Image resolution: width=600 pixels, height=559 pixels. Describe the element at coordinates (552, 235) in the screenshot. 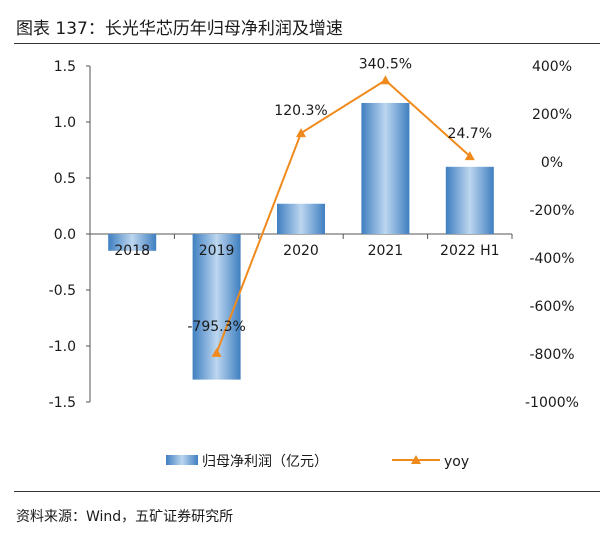

I see `right-axis: 400% 200% 0% -200% -400% -600% -800% -1000%` at that location.